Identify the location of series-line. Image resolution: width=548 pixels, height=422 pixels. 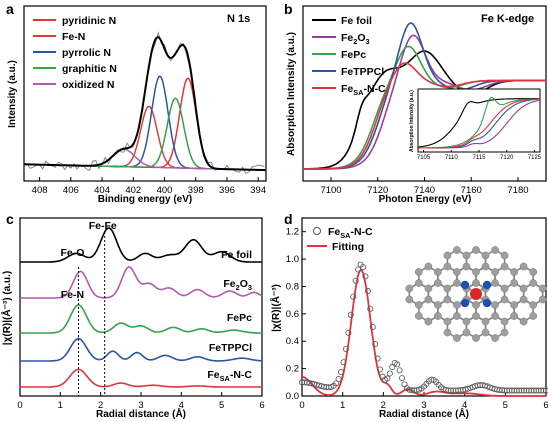
(141, 349).